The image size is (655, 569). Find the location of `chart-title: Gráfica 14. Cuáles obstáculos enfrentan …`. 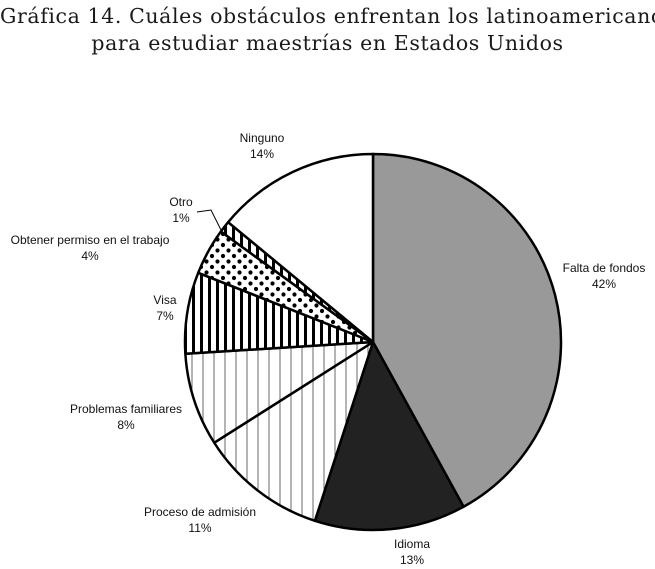

chart-title: Gráfica 14. Cuáles obstáculos enfrentan … is located at coordinates (327, 30).